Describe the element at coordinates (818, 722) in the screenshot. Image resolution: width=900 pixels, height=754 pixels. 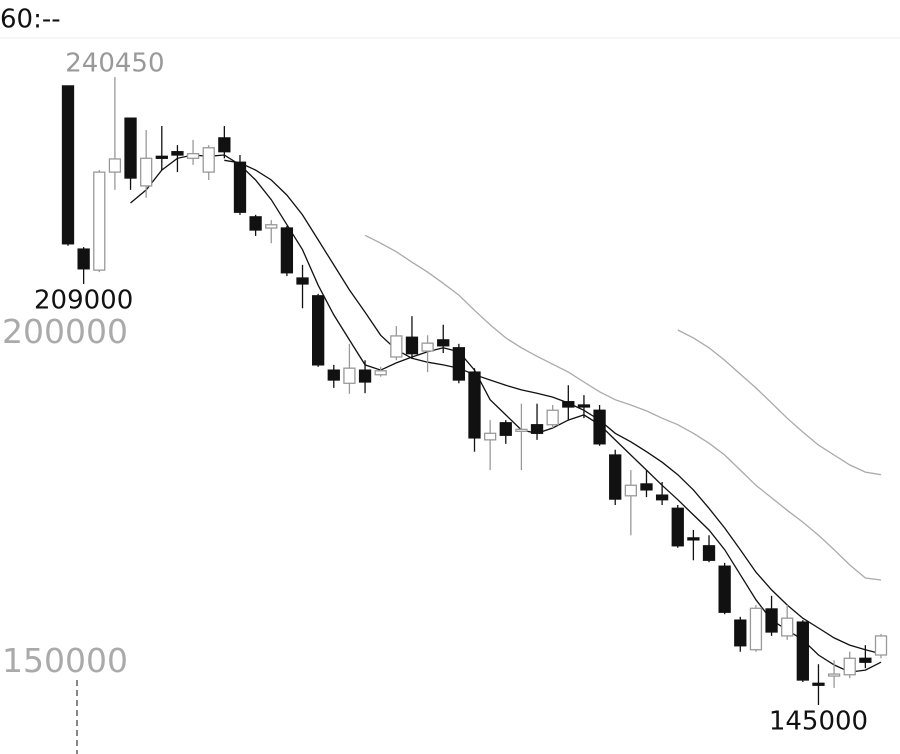
I see `extreme-label: 145000` at that location.